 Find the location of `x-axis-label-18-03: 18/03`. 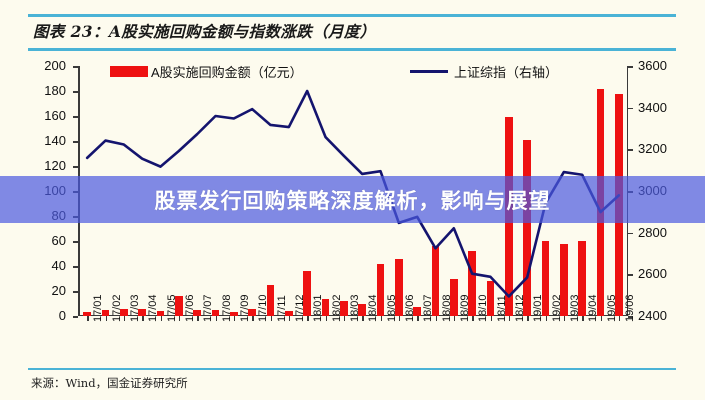

x-axis-label-18-03: 18/03 is located at coordinates (354, 308).